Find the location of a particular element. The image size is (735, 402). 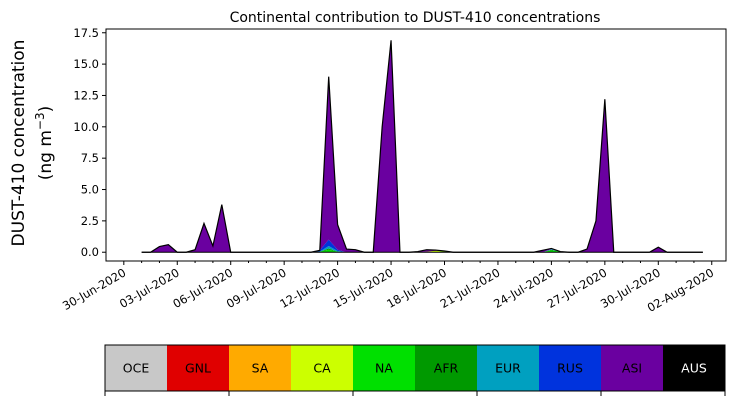

y-axis-ticks: 0.0 2.5 5.0 7.5 10.0 12.5 15.0 17.5 is located at coordinates (89, 142).